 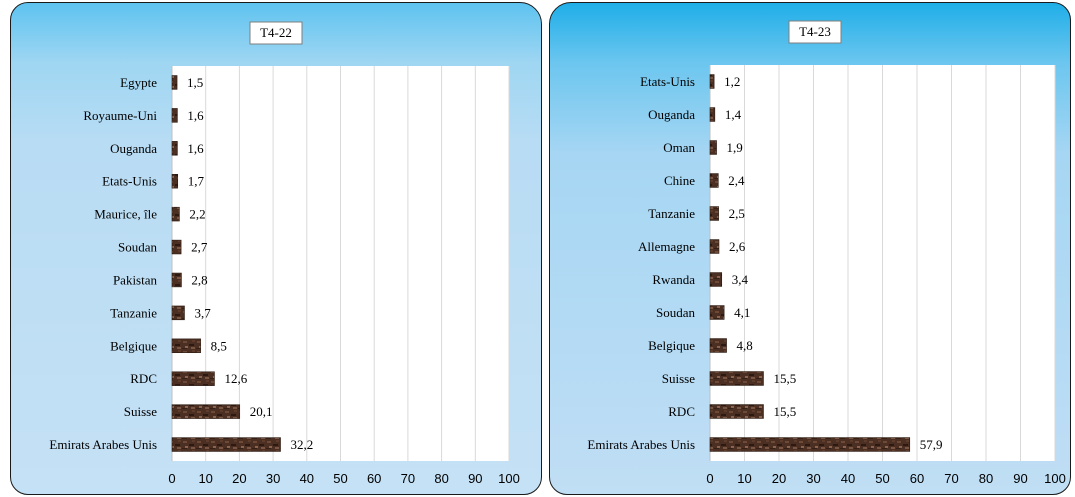 What do you see at coordinates (736, 180) in the screenshot?
I see `data-label: 2,4` at bounding box center [736, 180].